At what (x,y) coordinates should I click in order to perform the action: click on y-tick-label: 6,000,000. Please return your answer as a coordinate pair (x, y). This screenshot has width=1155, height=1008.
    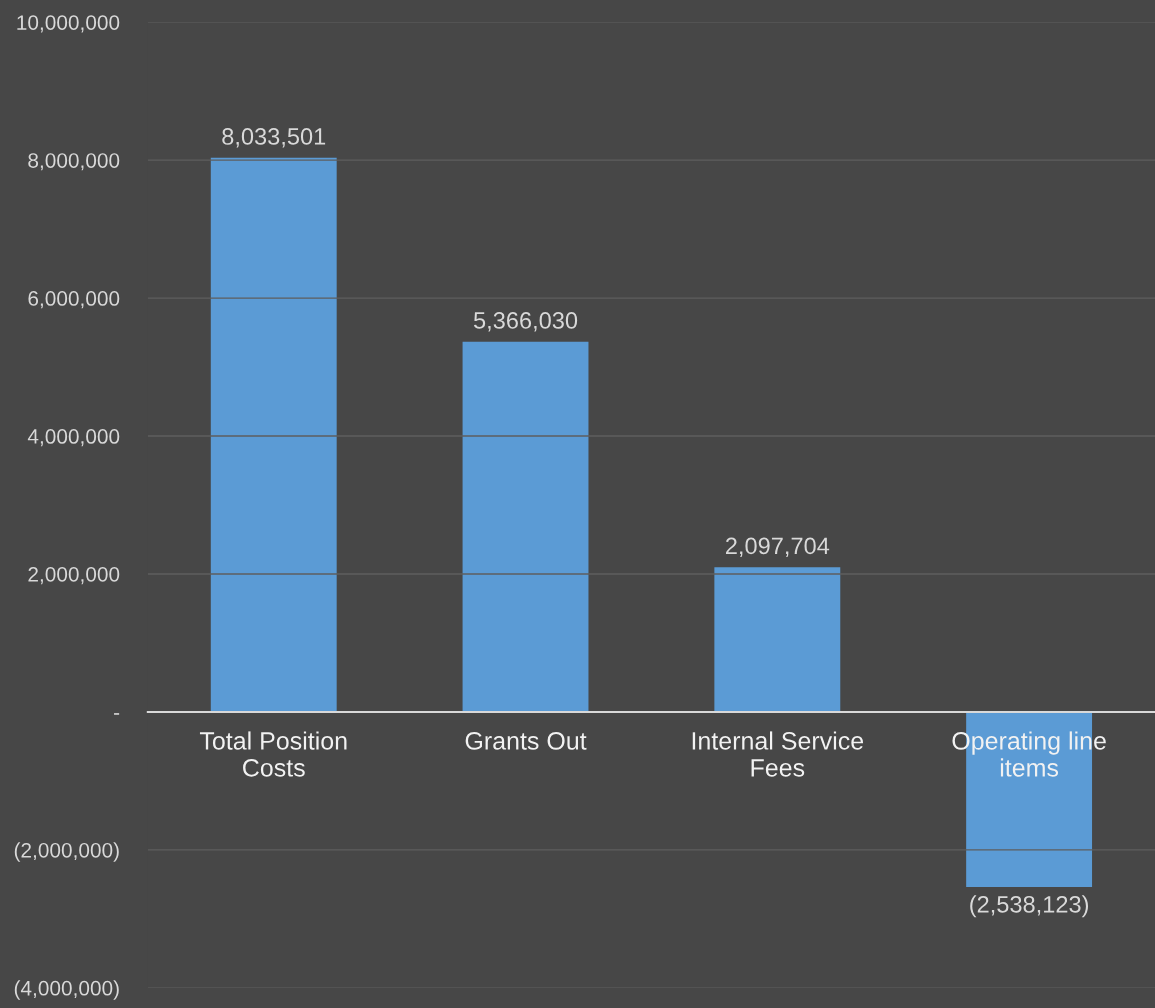
    Looking at the image, I should click on (74, 300).